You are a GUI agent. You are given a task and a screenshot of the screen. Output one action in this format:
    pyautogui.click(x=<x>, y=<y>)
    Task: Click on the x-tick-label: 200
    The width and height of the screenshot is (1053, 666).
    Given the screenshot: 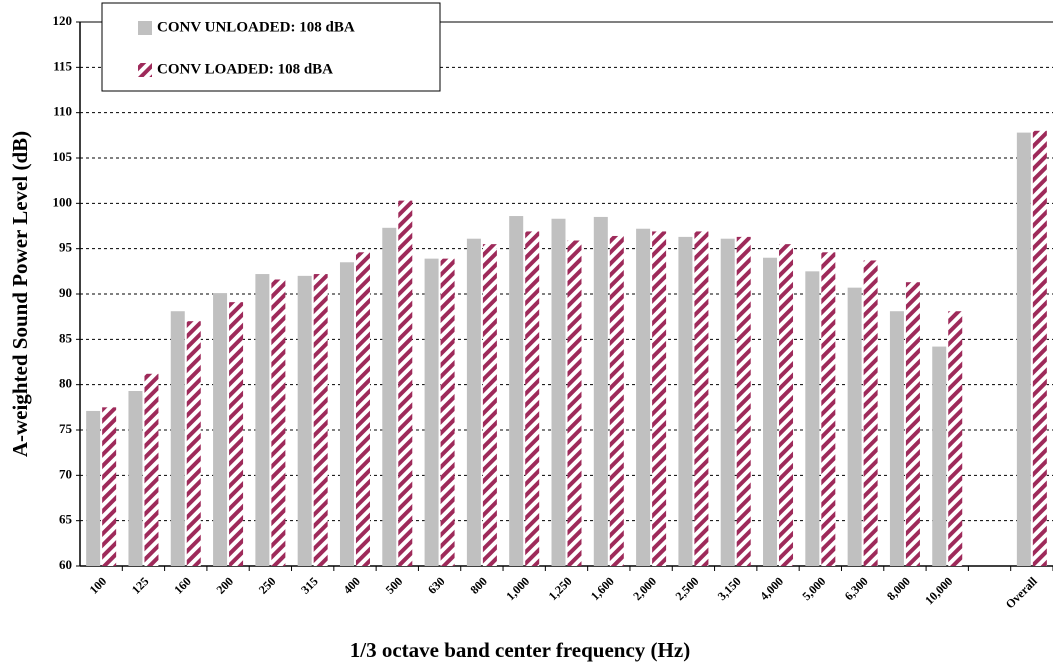 What is the action you would take?
    pyautogui.click(x=225, y=585)
    